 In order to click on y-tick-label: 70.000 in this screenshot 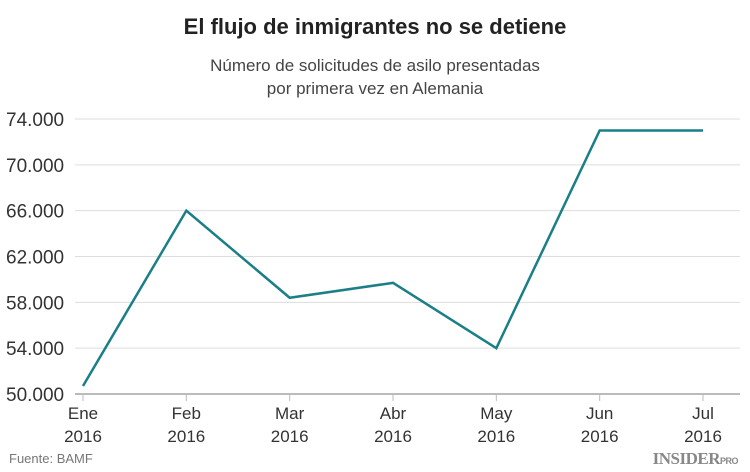, I will do `click(35, 166)`.